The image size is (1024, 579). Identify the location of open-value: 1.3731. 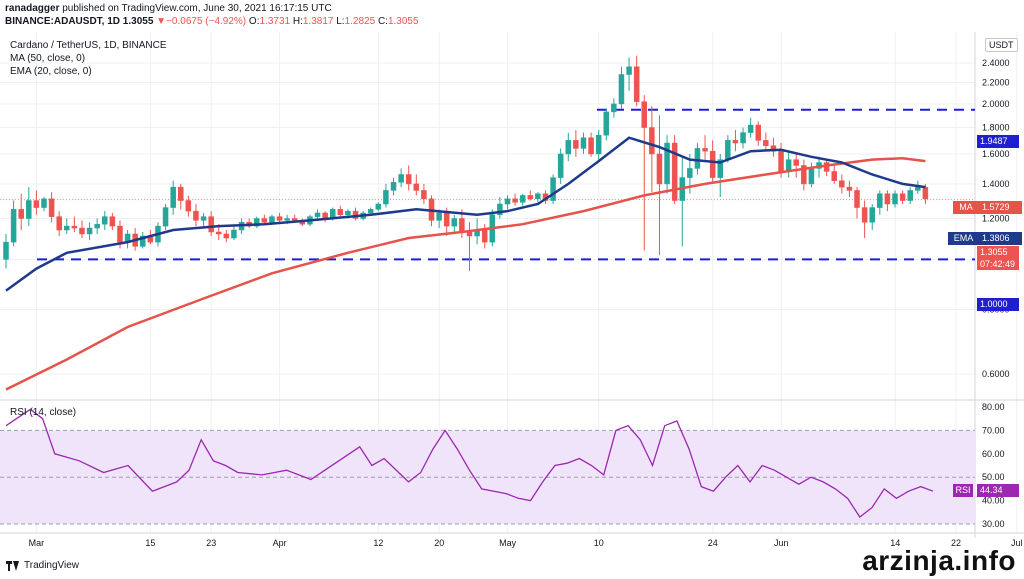
(275, 21).